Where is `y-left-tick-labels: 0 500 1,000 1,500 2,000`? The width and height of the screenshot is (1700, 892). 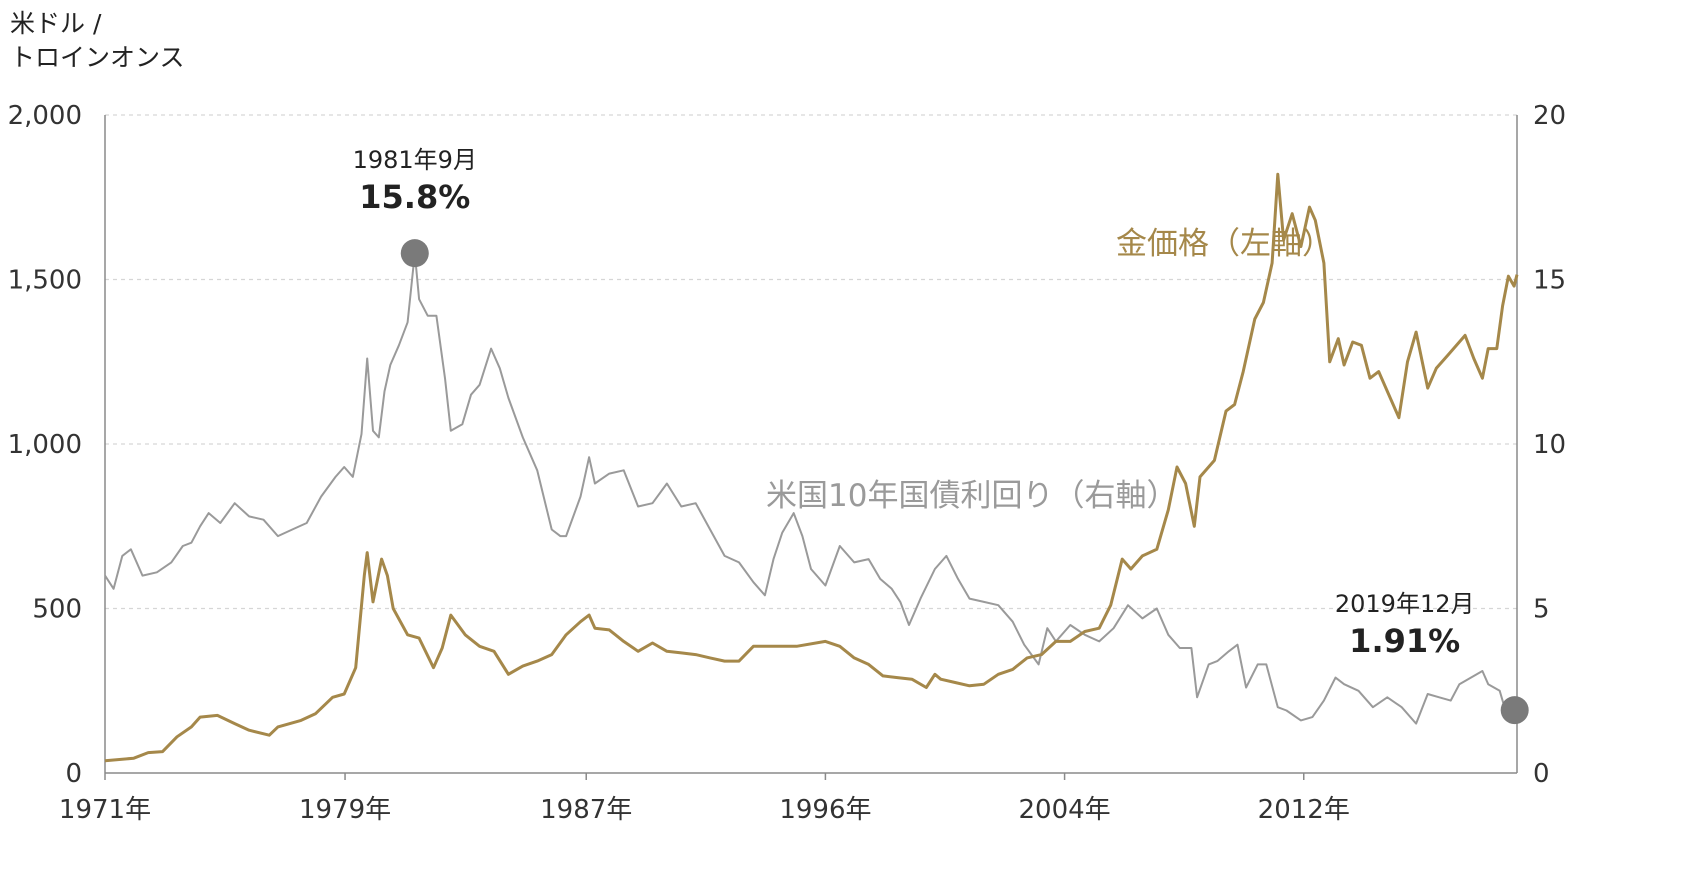
y-left-tick-labels: 0 500 1,000 1,500 2,000 is located at coordinates (45, 445).